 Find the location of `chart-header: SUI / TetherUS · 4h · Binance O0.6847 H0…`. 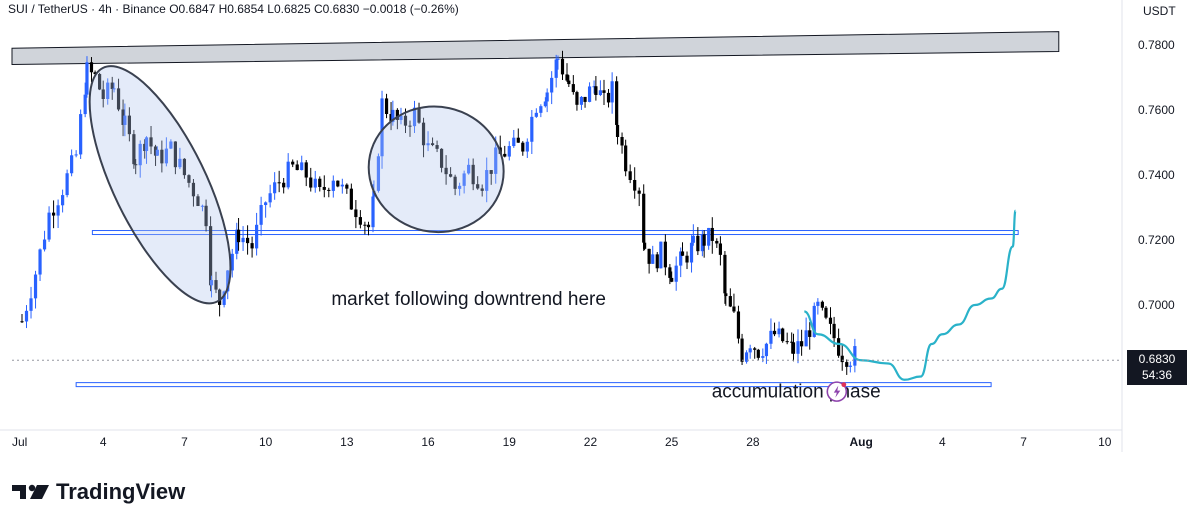

chart-header: SUI / TetherUS · 4h · Binance O0.6847 H0… is located at coordinates (233, 9).